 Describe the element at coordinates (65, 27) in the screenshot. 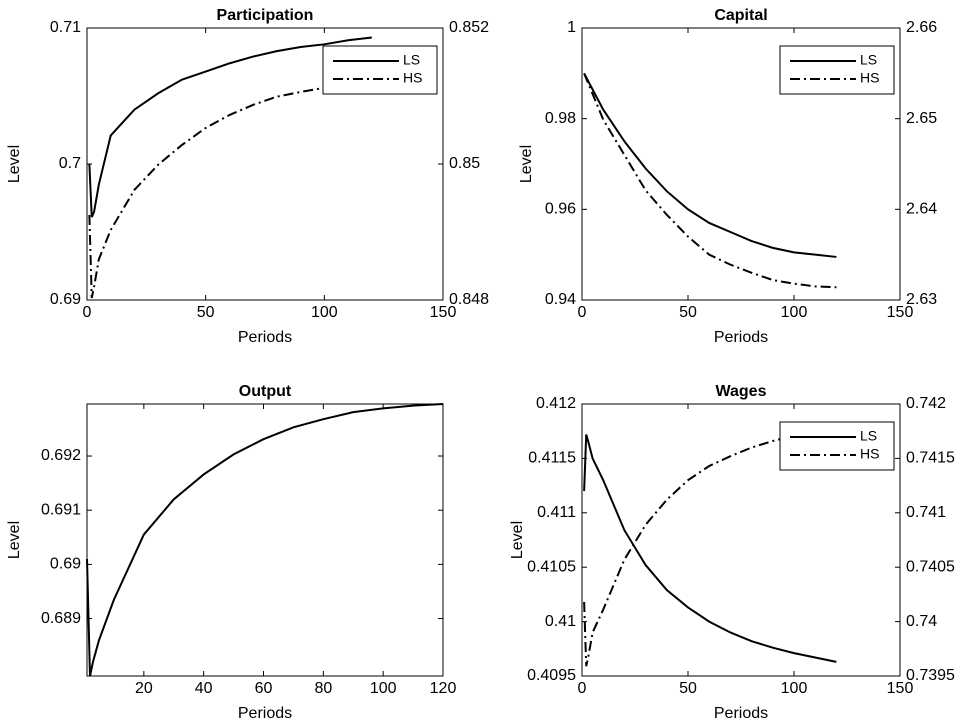

I see `y-tick-label: 0.71` at that location.